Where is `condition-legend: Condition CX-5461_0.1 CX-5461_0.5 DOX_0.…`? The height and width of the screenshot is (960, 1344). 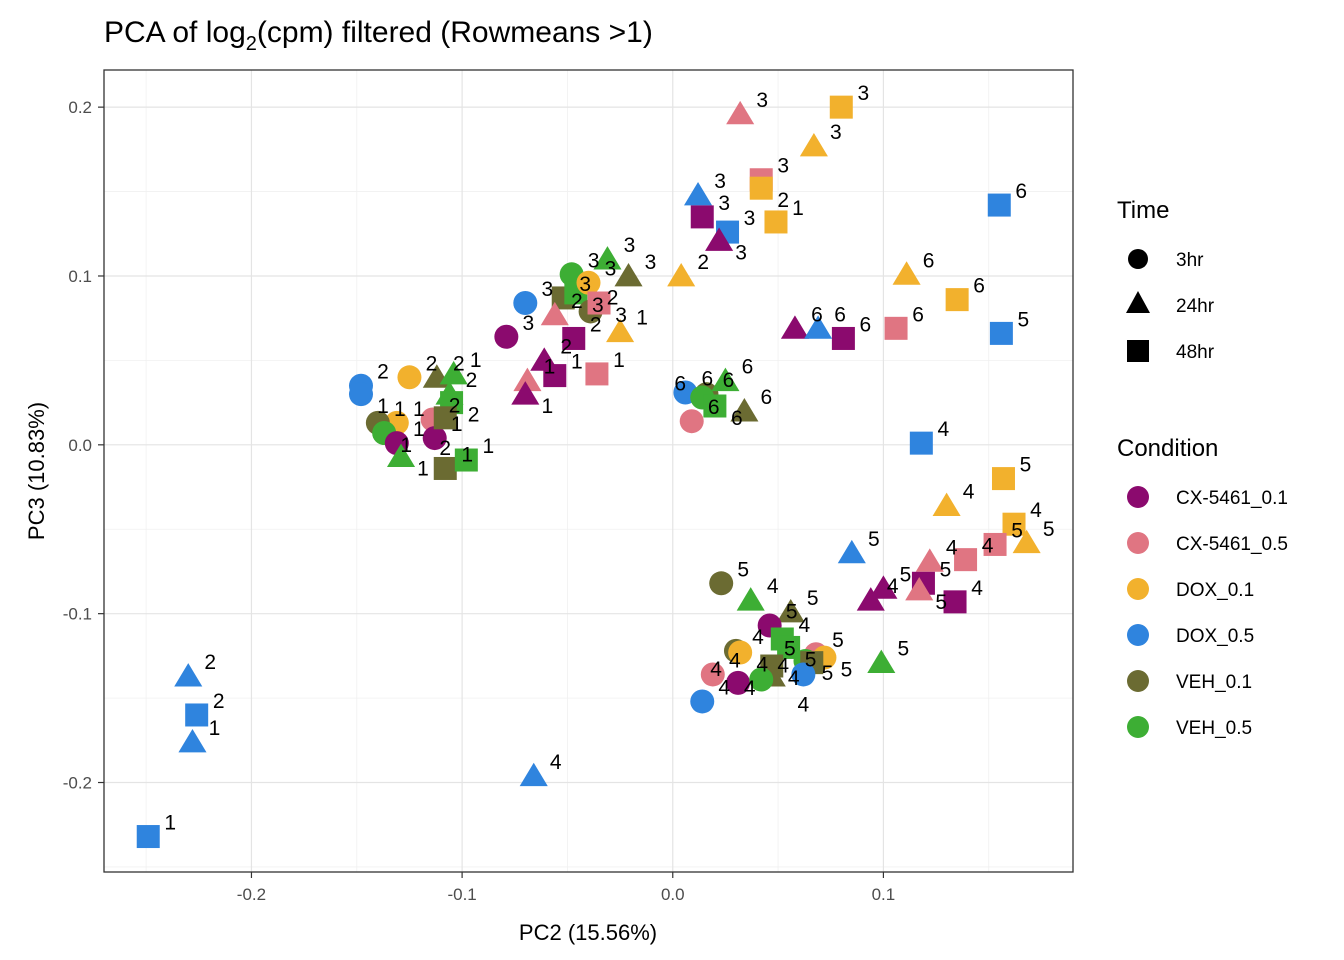 condition-legend: Condition CX-5461_0.1 CX-5461_0.5 DOX_0.… is located at coordinates (1202, 587).